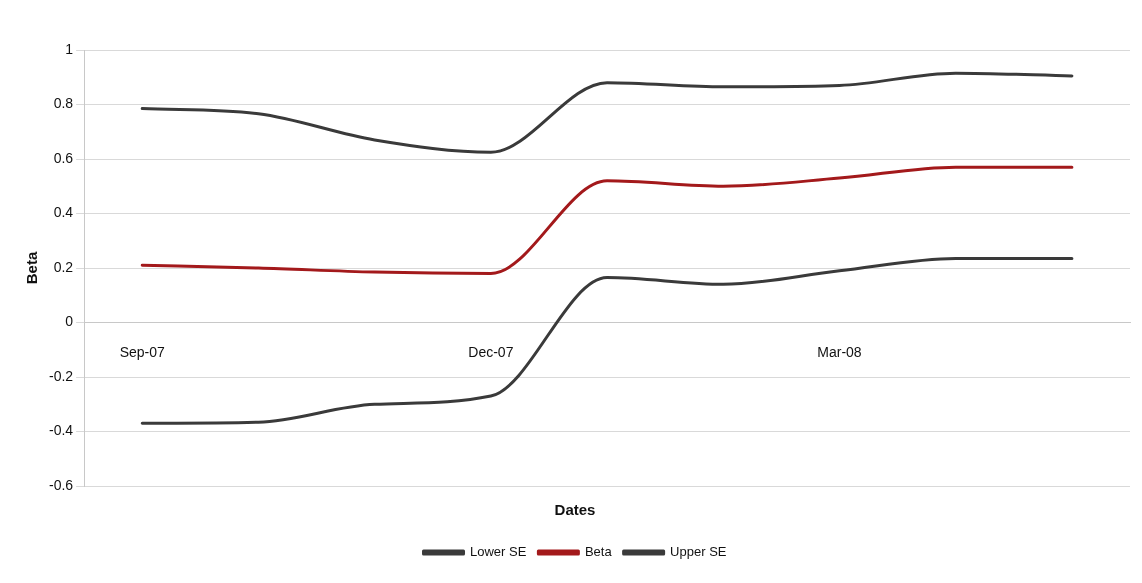 This screenshot has width=1142, height=583. I want to click on line-series, so click(607, 112).